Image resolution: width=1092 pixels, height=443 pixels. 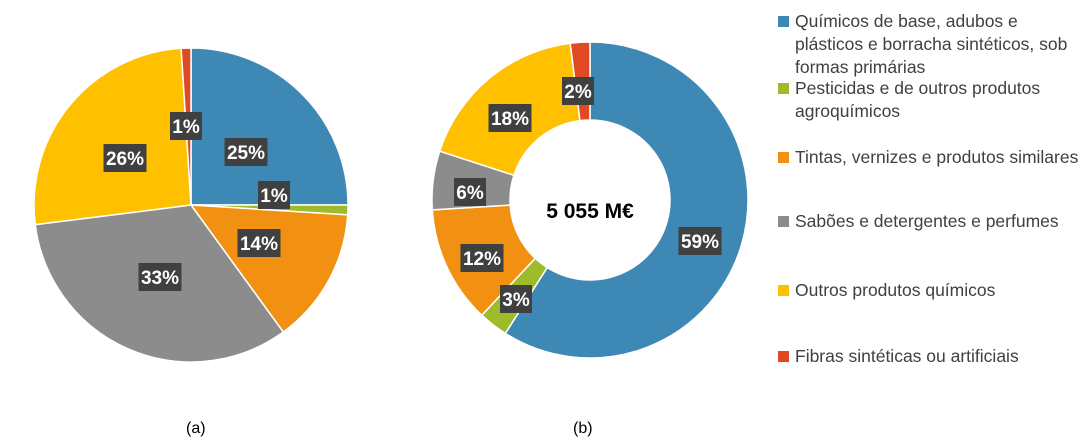 I want to click on pie-a-data-label-quimicos-base: 25%, so click(x=246, y=153).